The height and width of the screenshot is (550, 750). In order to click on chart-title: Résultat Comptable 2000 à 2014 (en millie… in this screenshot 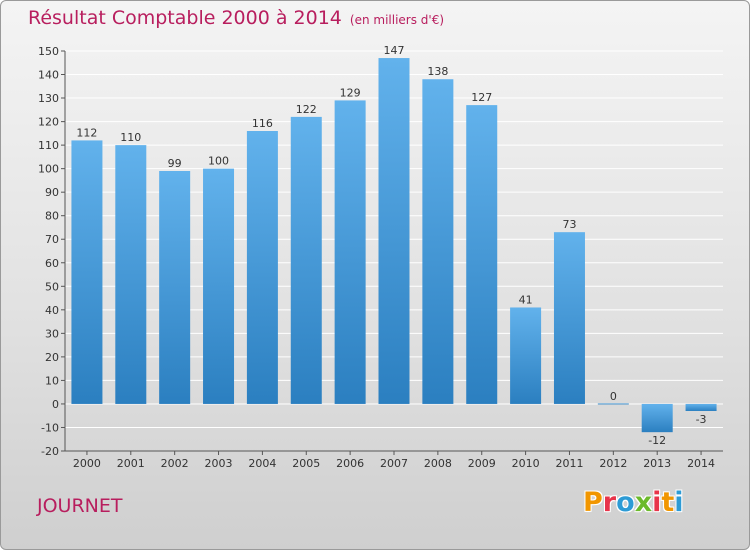, I will do `click(236, 18)`.